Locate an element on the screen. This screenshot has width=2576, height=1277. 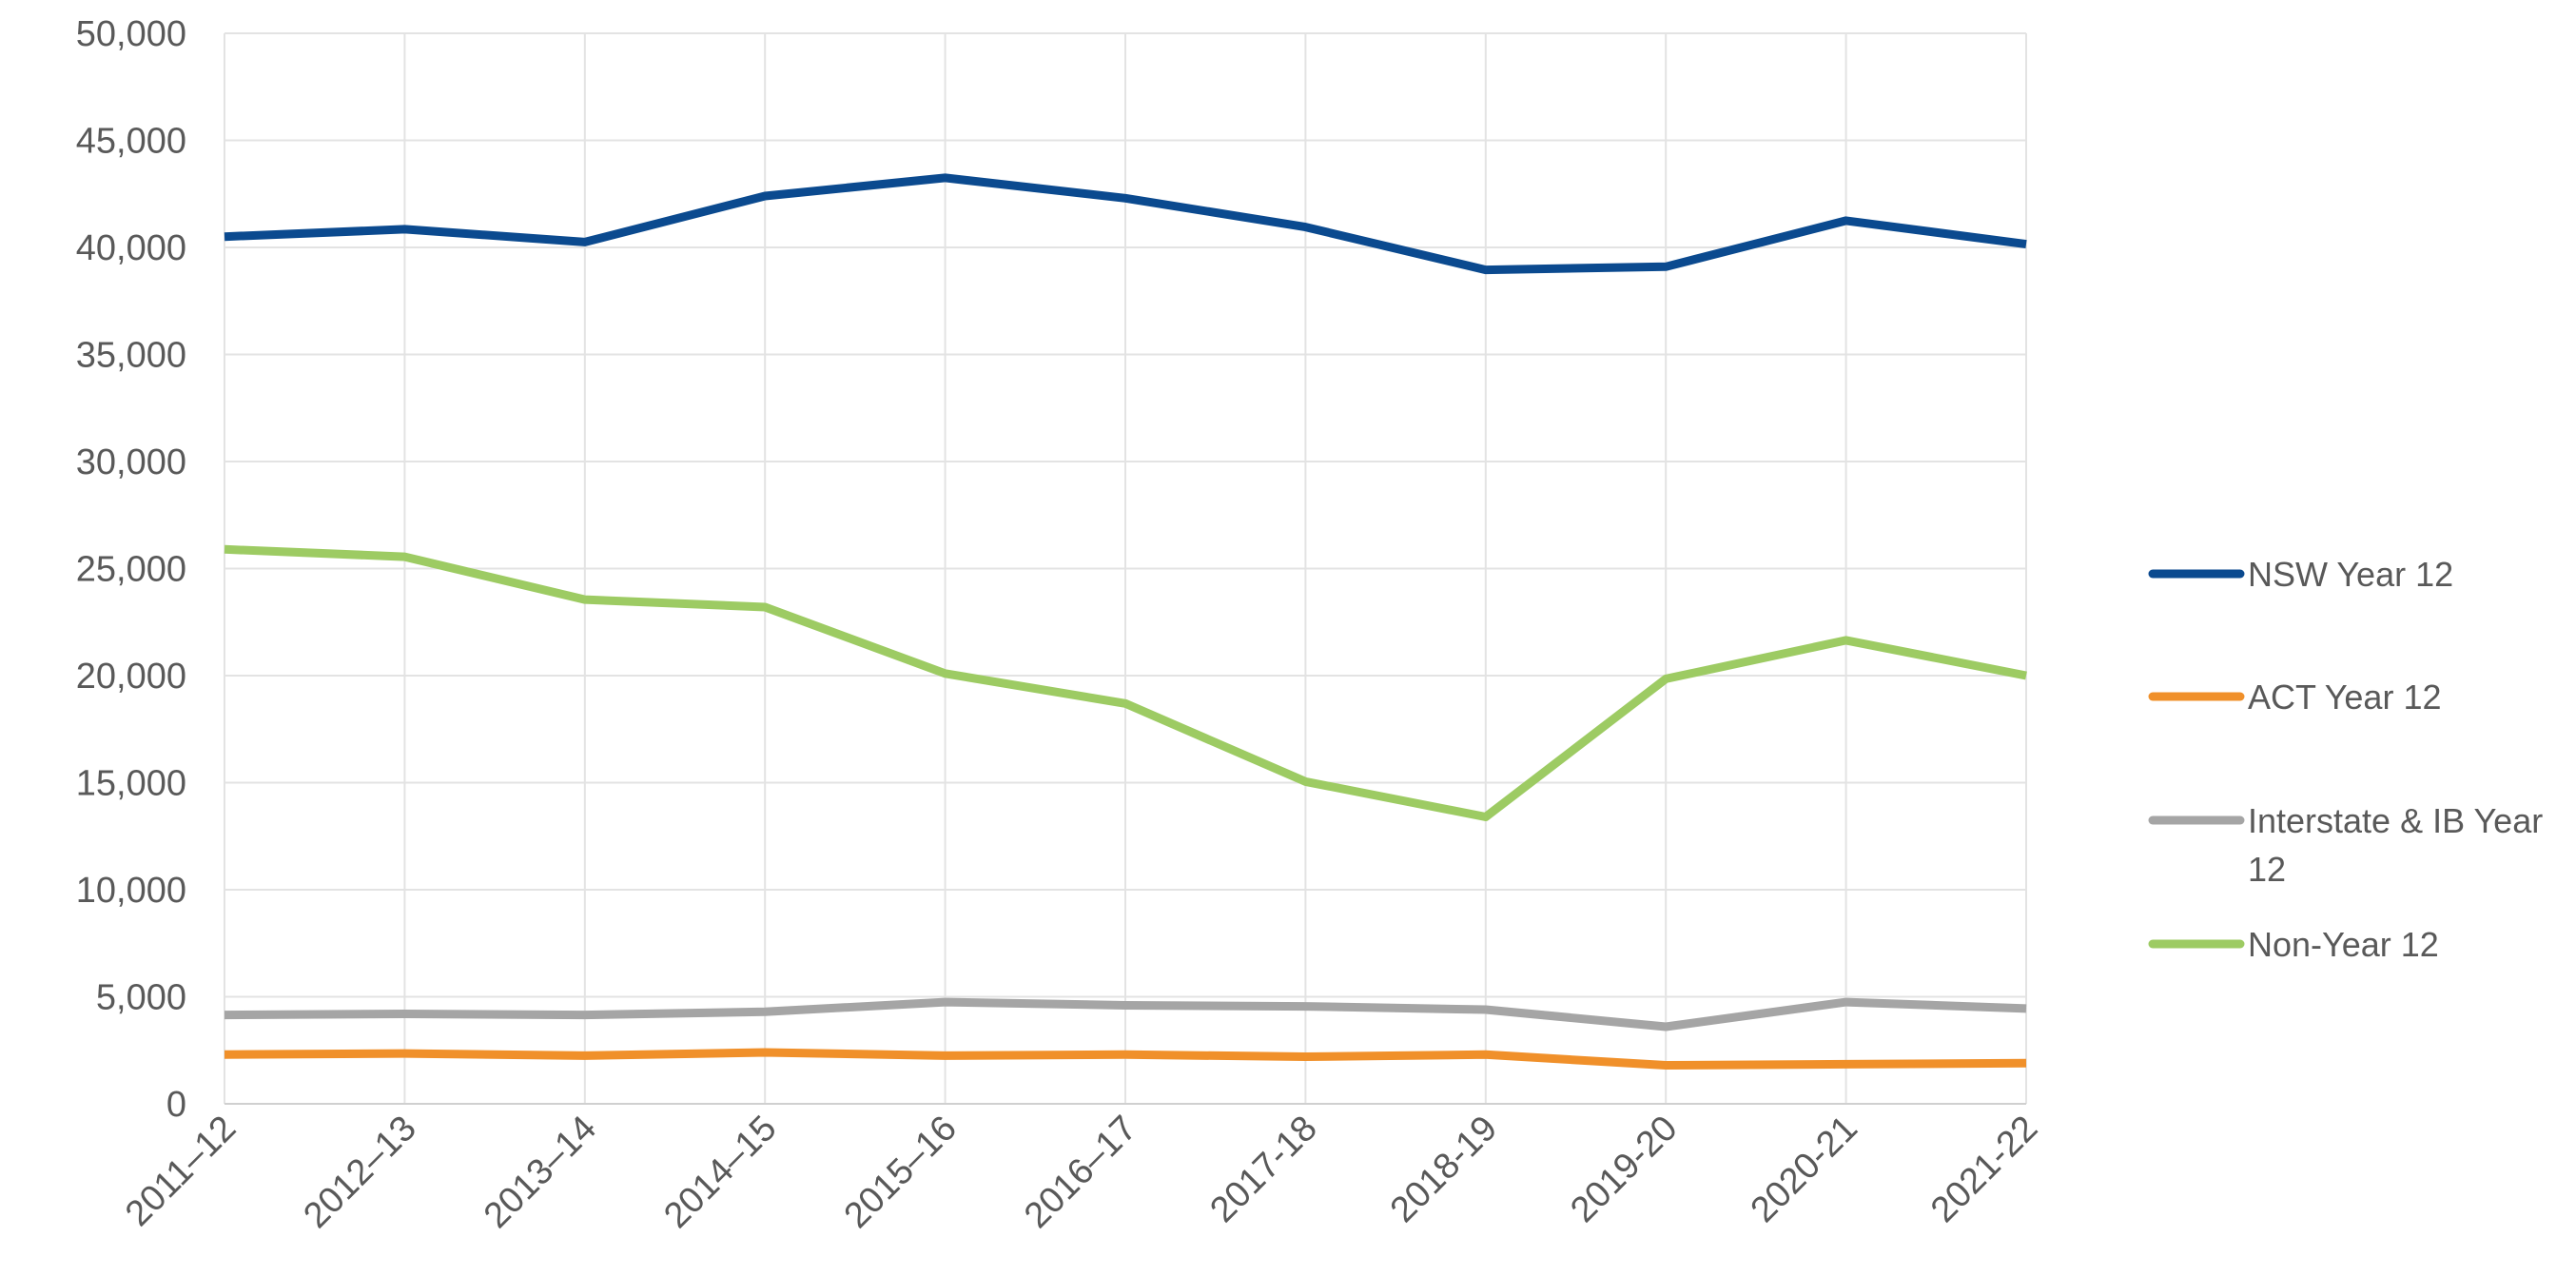
y-tick-label: 50,000 is located at coordinates (131, 34).